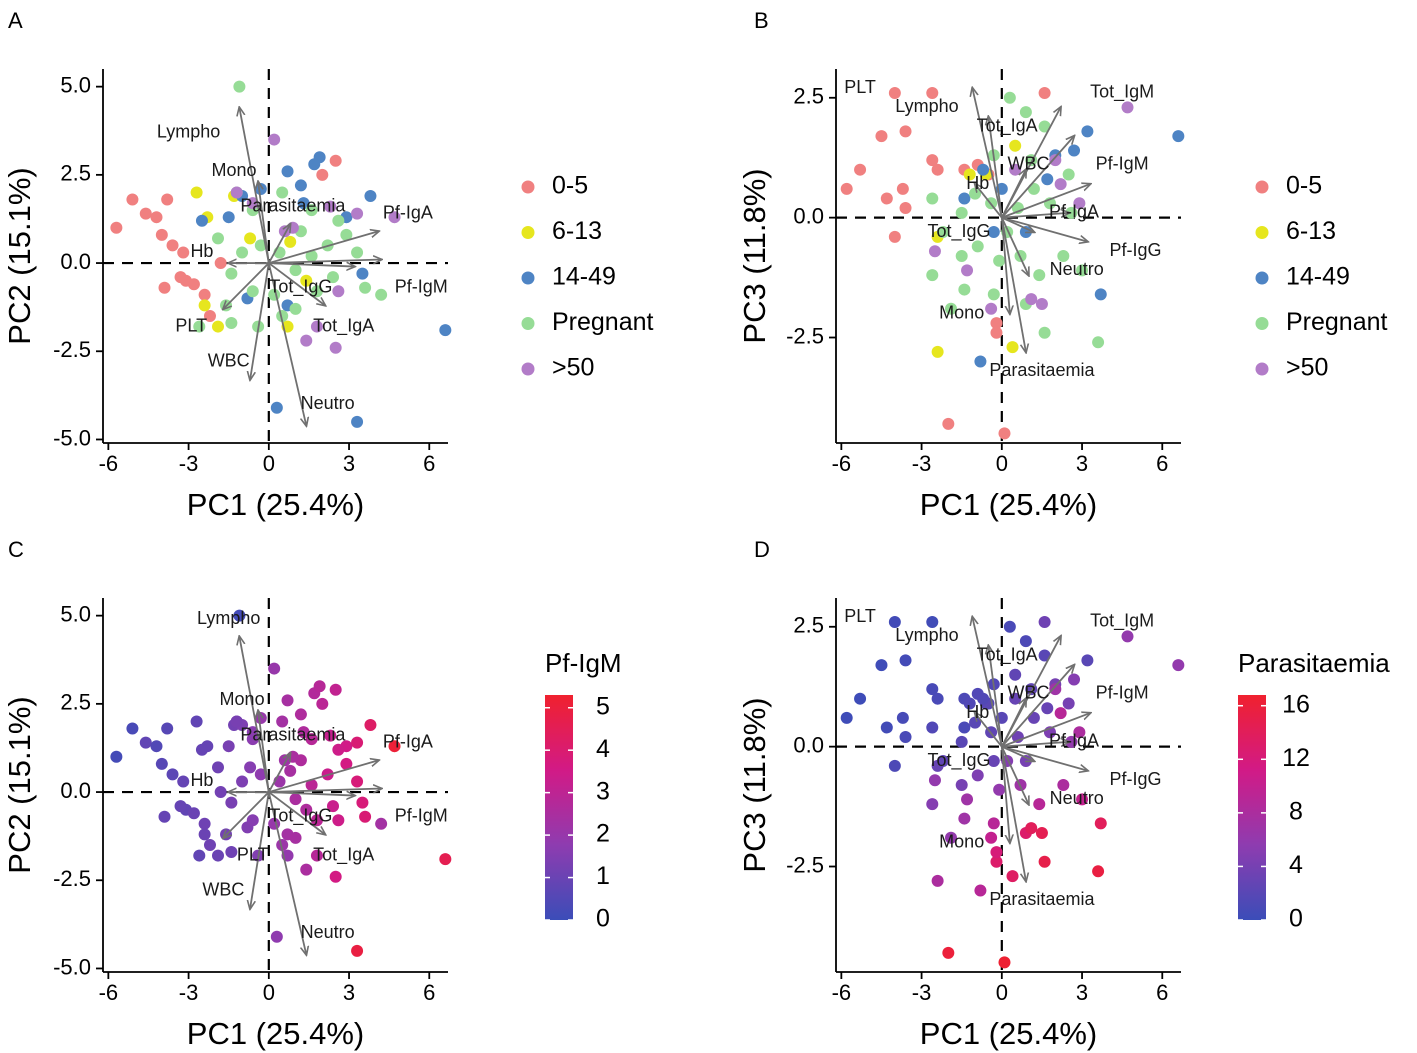 The image size is (1417, 1053). Describe the element at coordinates (1077, 269) in the screenshot. I see `vector-label: Neutro` at that location.